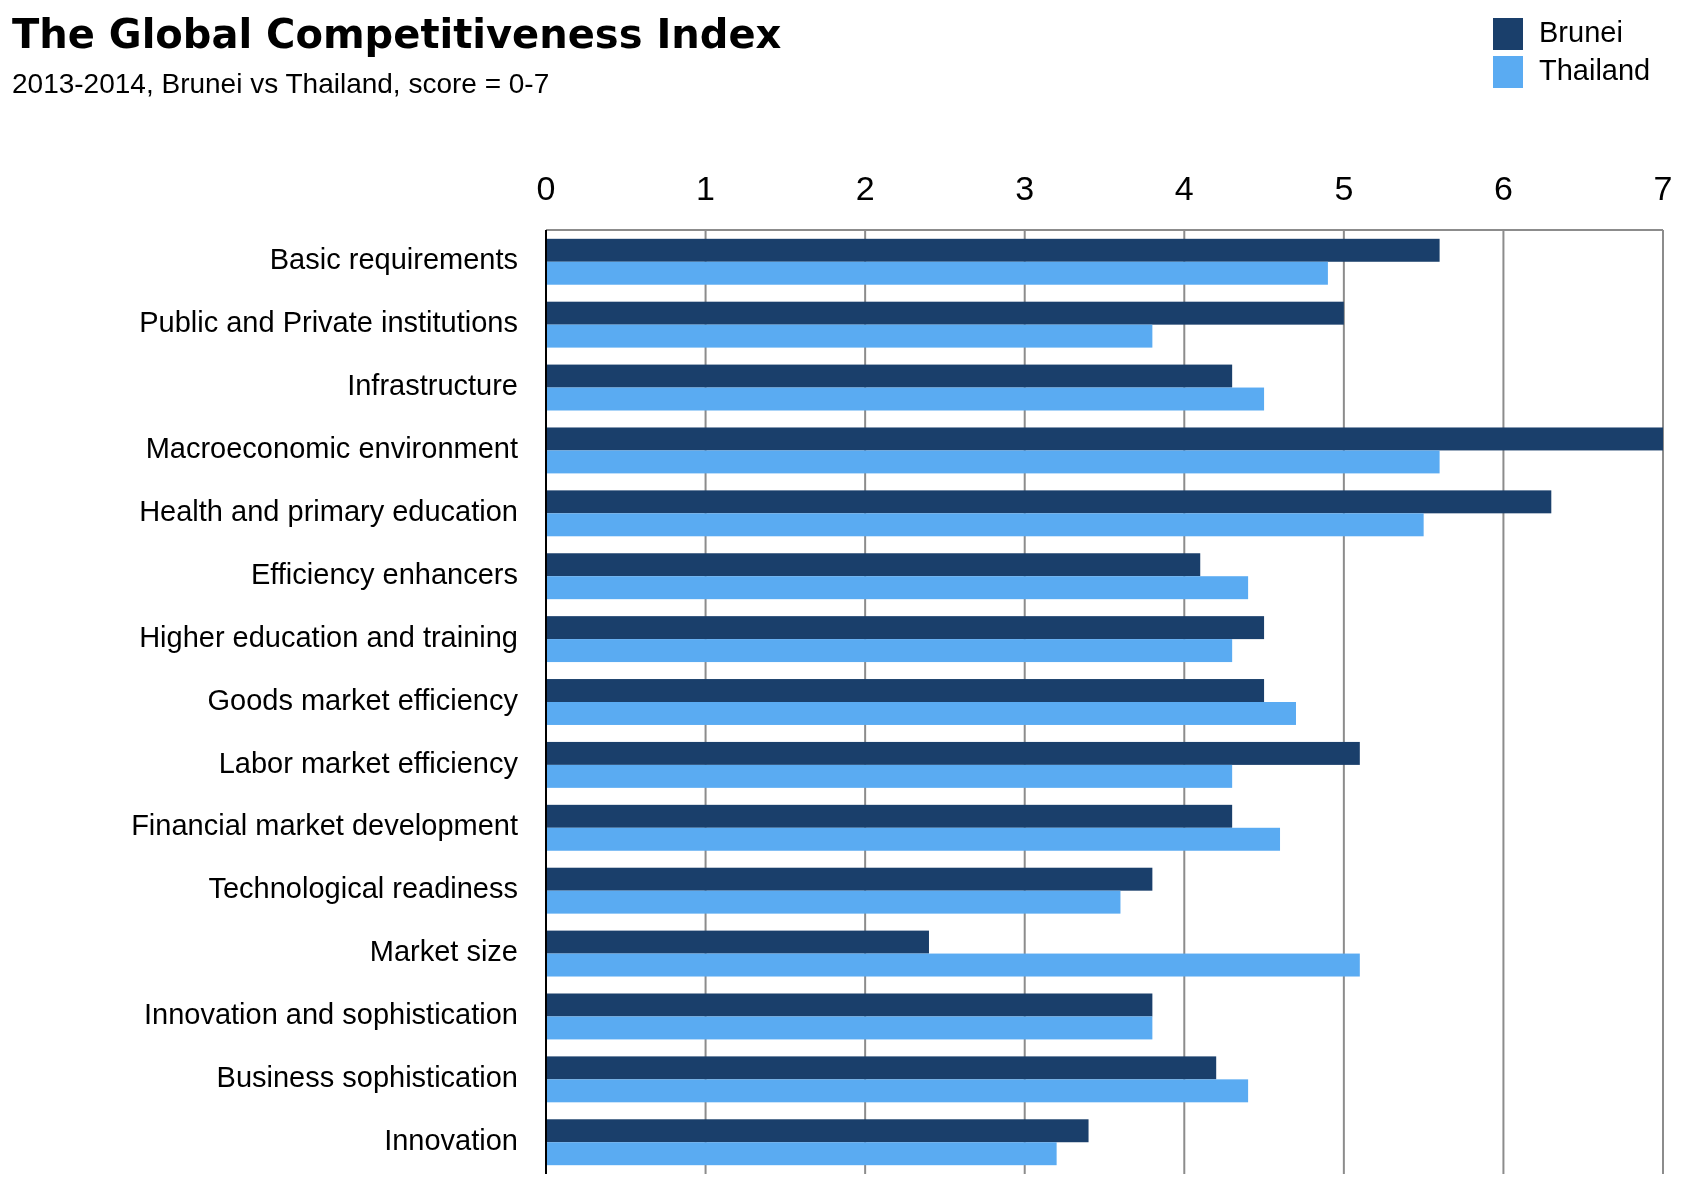  I want to click on x-tick-label: 1, so click(706, 188).